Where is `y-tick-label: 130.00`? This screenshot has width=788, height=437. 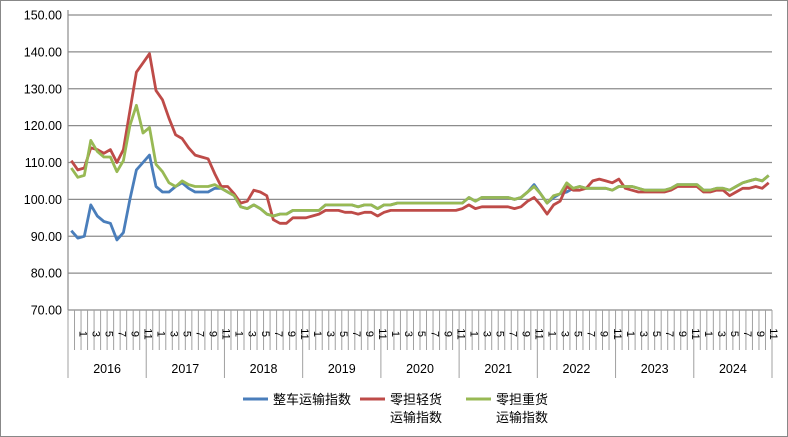 y-tick-label: 130.00 is located at coordinates (43, 89).